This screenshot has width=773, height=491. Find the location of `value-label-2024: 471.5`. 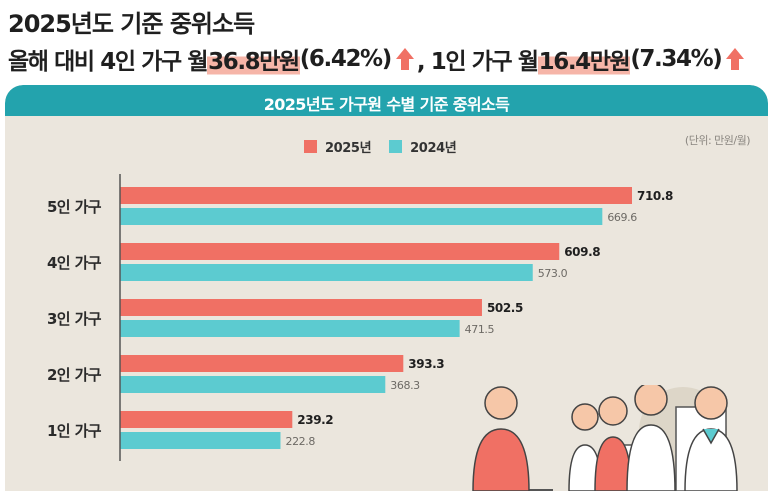

value-label-2024: 471.5 is located at coordinates (480, 329).